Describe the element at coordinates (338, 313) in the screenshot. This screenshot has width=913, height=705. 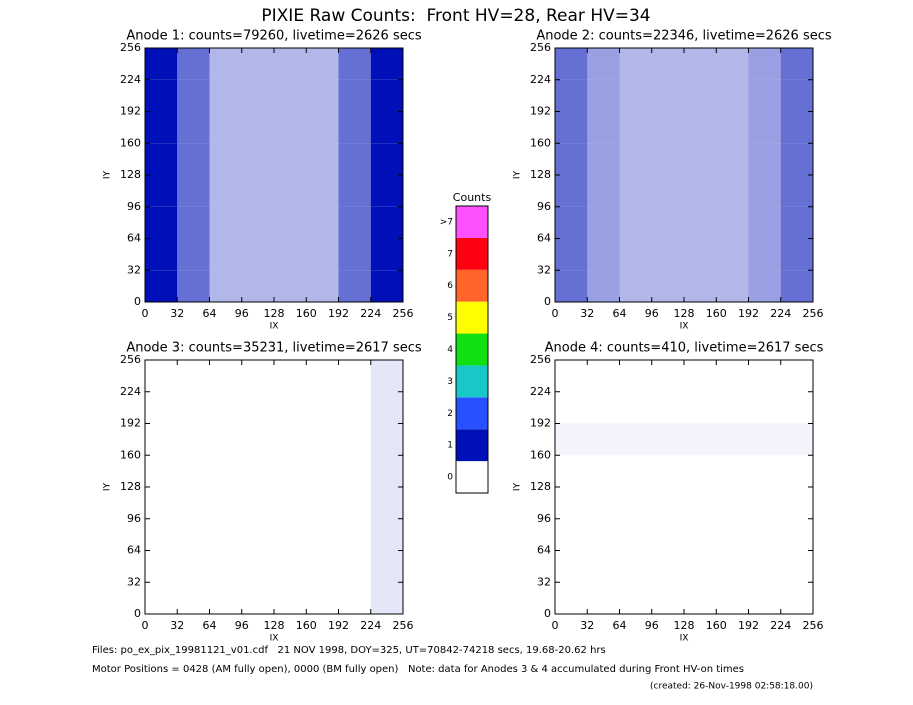
I see `x-tick-label: 192` at that location.